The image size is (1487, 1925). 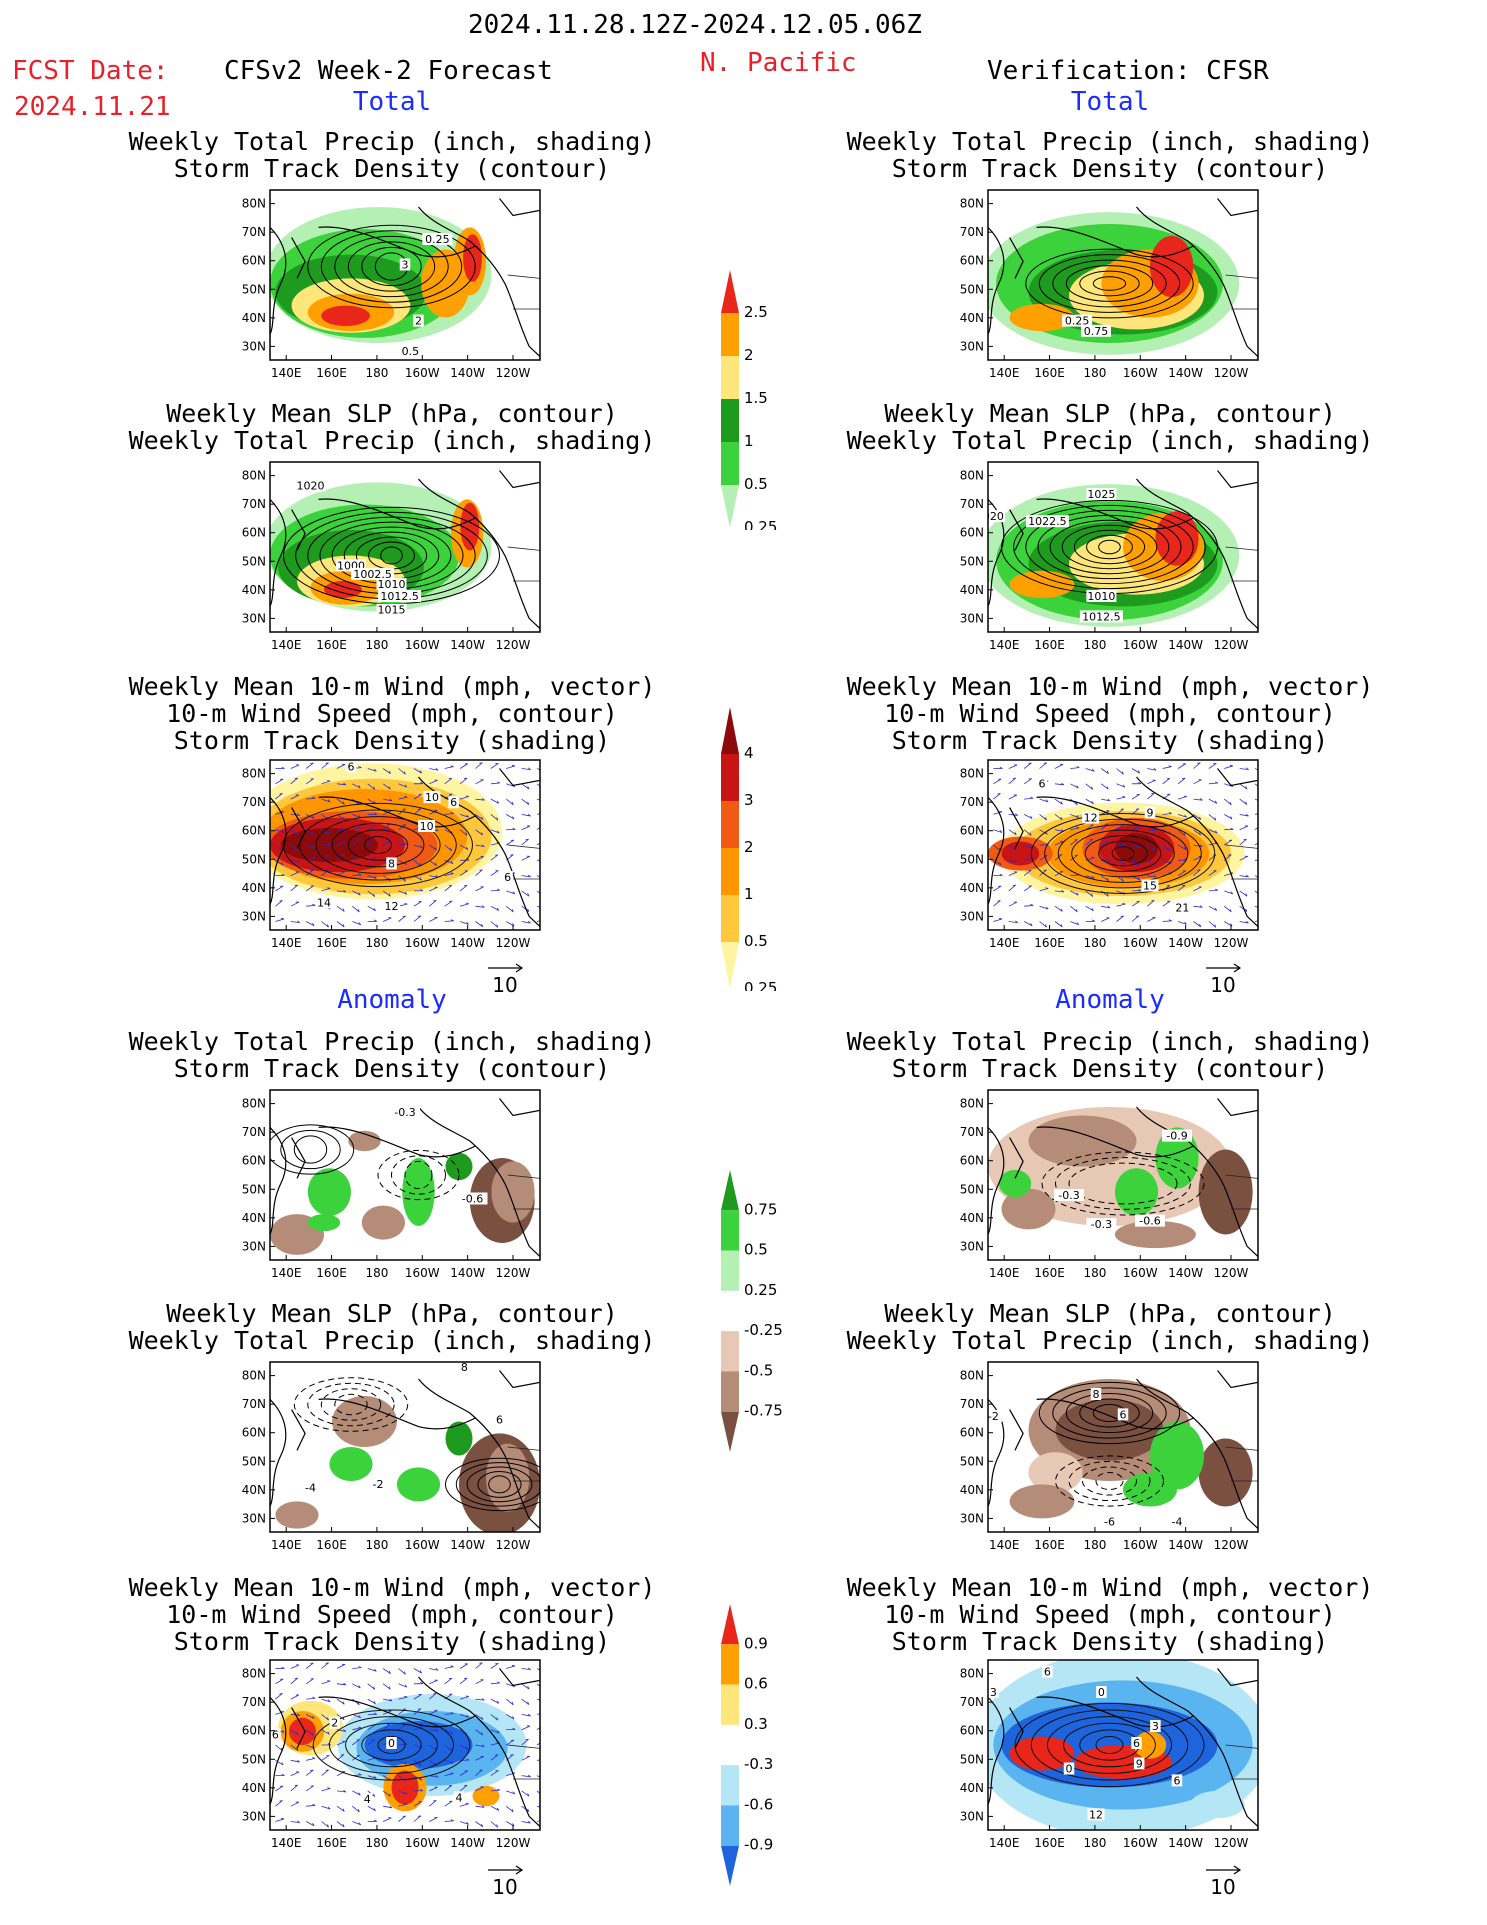 I want to click on lat-tick-label: 50N, so click(x=254, y=1461).